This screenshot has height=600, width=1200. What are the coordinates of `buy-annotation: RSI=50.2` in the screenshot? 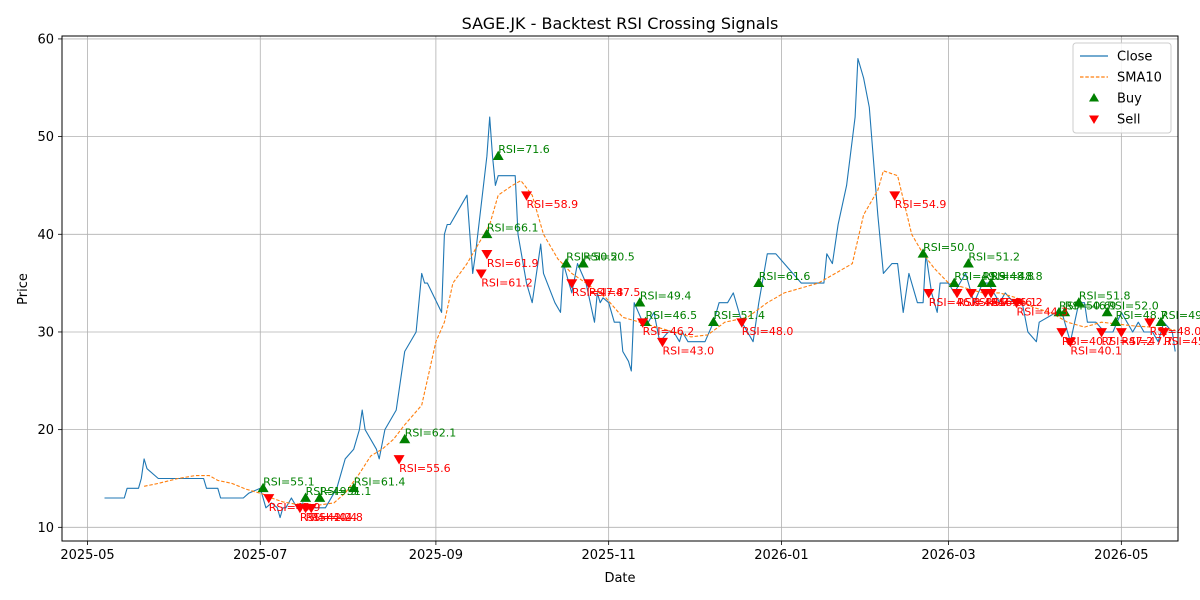 It's located at (592, 257).